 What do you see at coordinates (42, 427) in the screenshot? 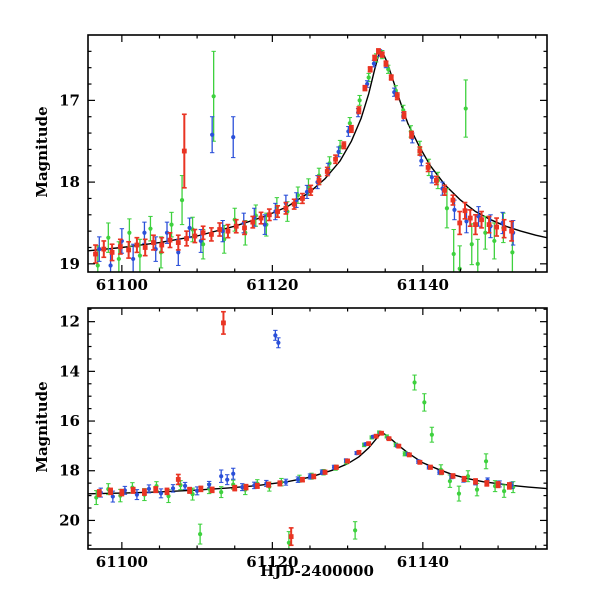
I see `y-axis-label-bottom: Magnitude` at bounding box center [42, 427].